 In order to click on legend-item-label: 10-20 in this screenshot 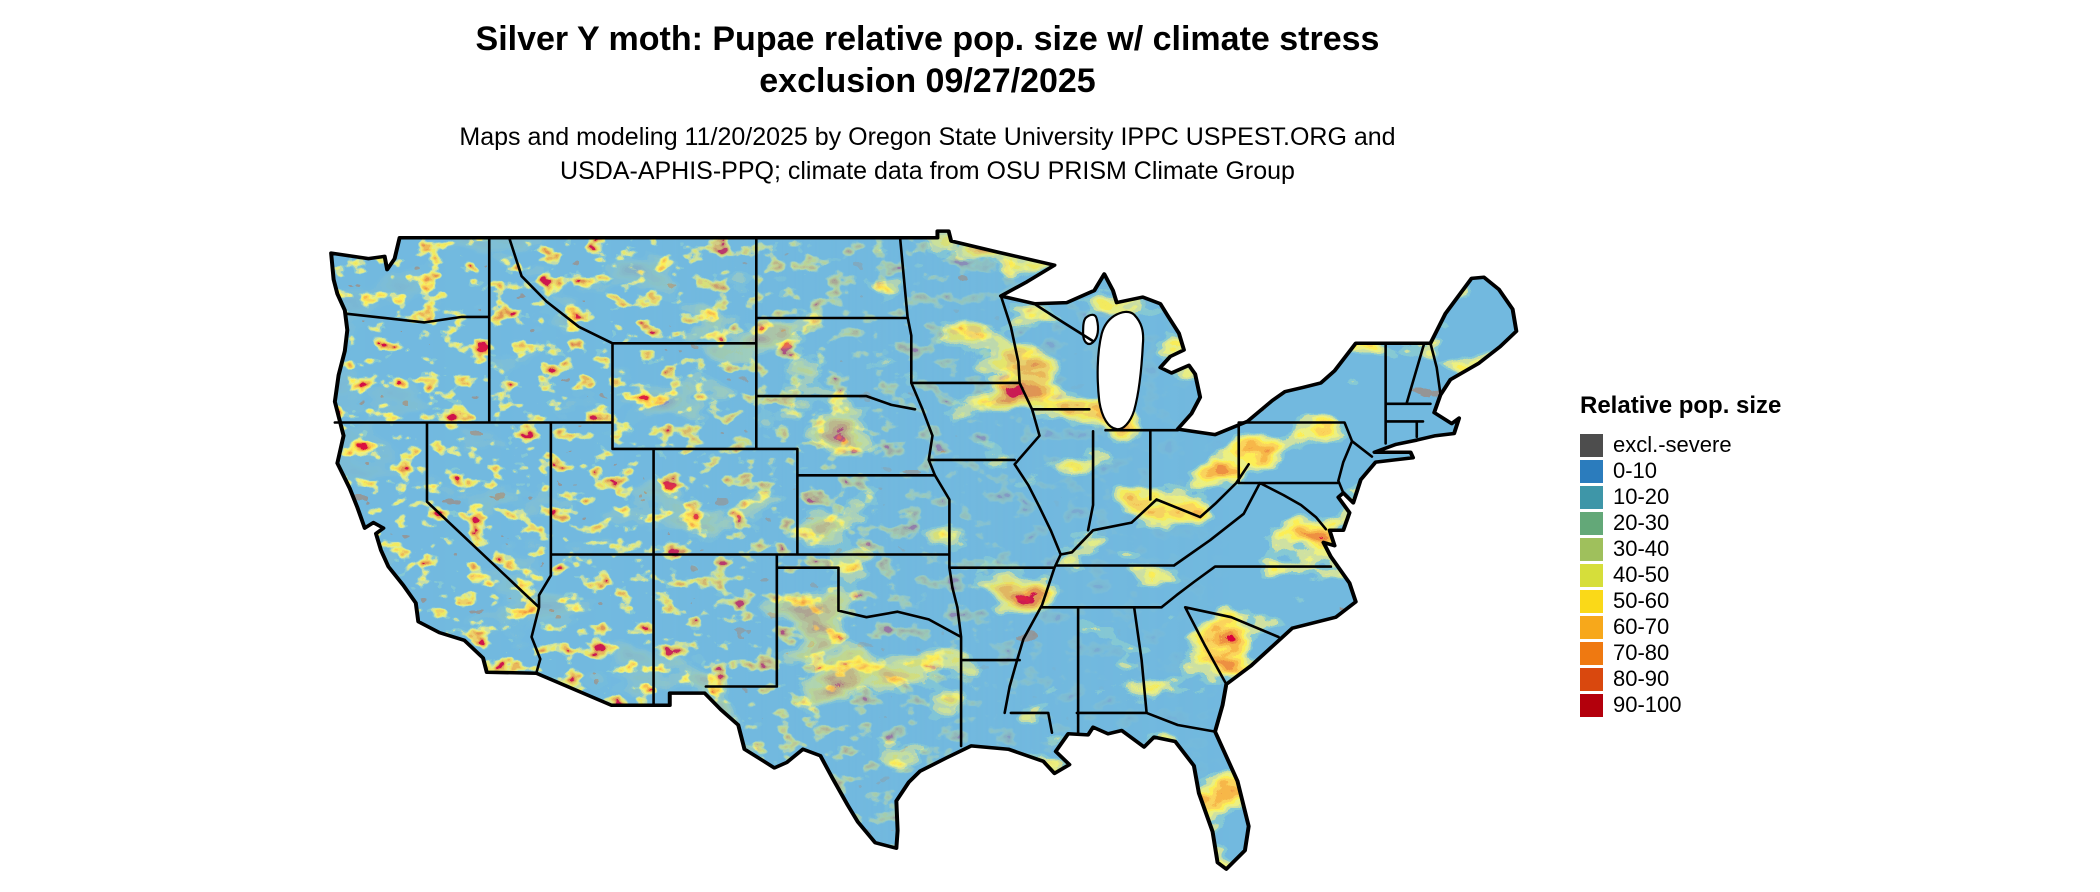, I will do `click(1641, 496)`.